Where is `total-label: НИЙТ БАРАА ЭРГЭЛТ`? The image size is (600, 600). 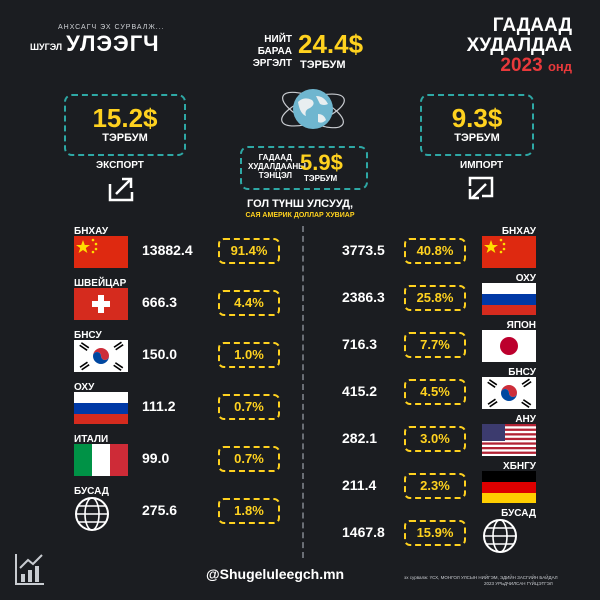
total-label: НИЙТ БАРАА ЭРГЭЛТ is located at coordinates (266, 52).